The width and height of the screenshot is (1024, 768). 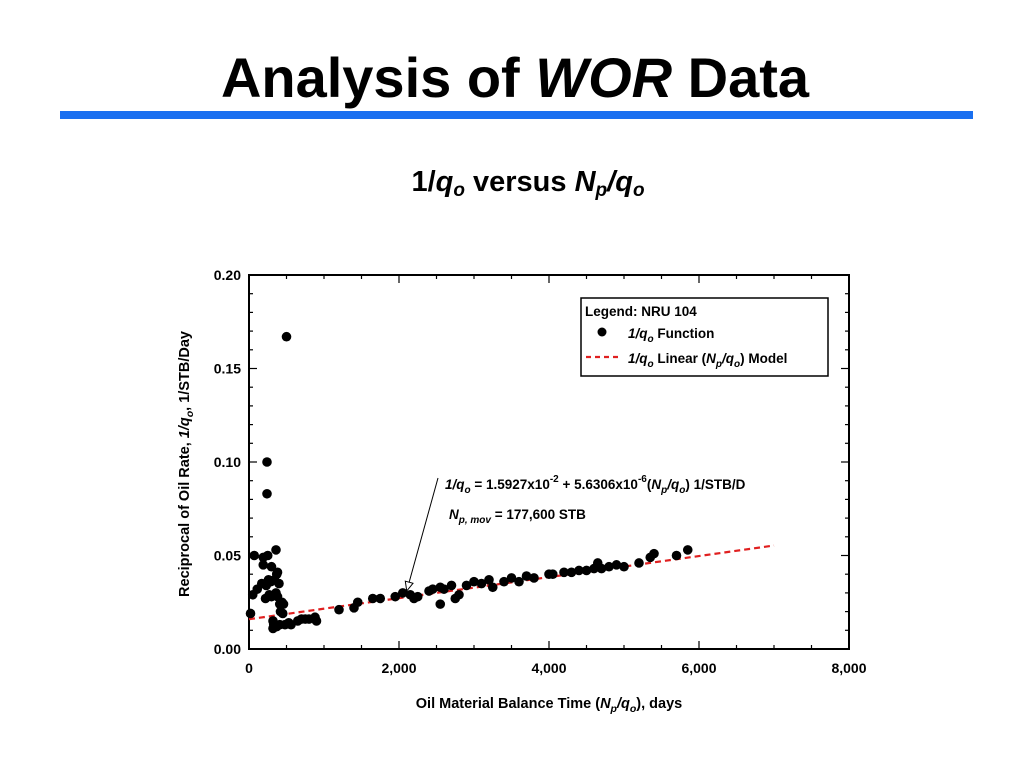 What do you see at coordinates (249, 668) in the screenshot?
I see `x-tick-label: 0` at bounding box center [249, 668].